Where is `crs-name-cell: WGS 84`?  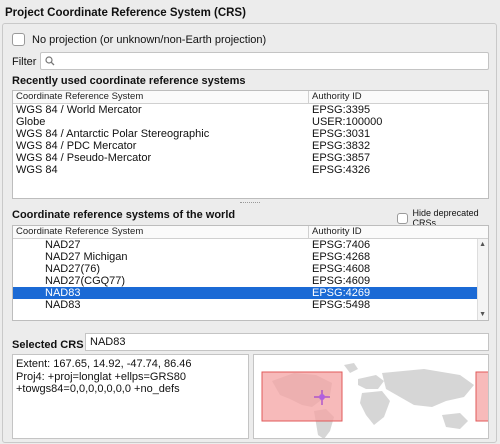 crs-name-cell: WGS 84 is located at coordinates (37, 170).